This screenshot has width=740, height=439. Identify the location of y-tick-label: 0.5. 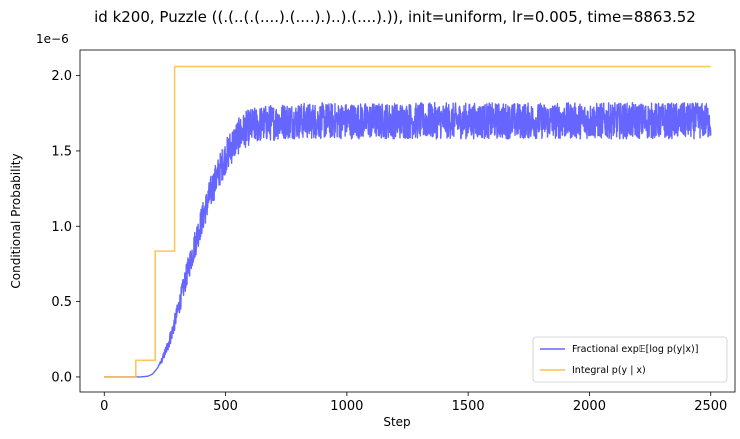
(61, 302).